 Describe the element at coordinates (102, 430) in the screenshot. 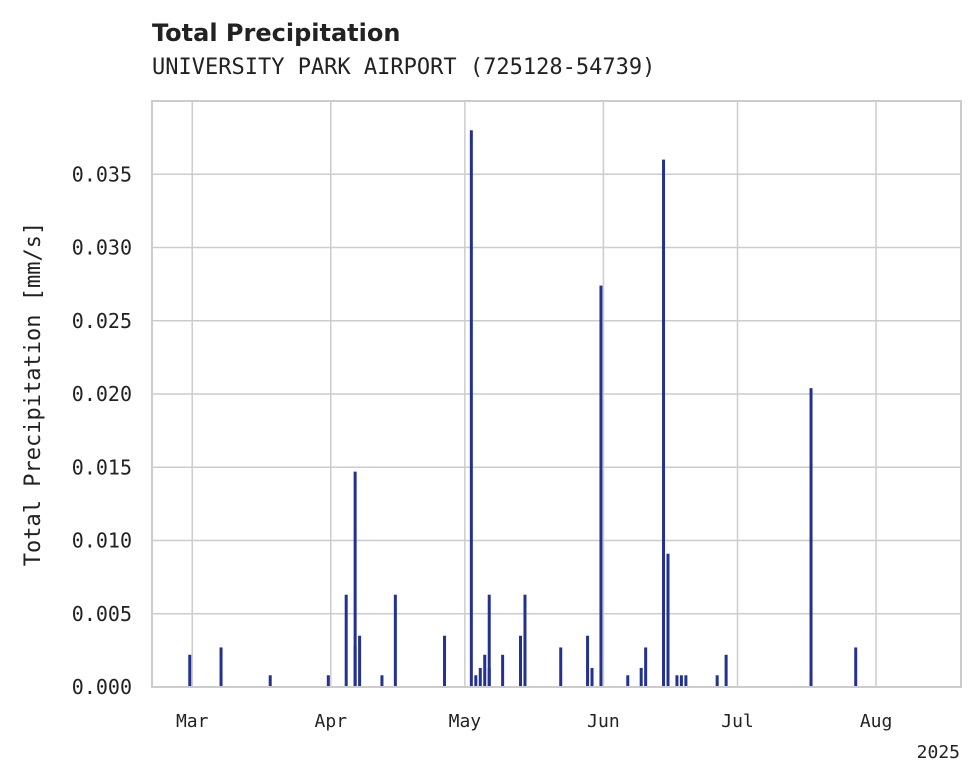

I see `y-tick-labels: 0.000 0.005 0.010 0.015 0.020 0.025 0.030 0.035` at that location.